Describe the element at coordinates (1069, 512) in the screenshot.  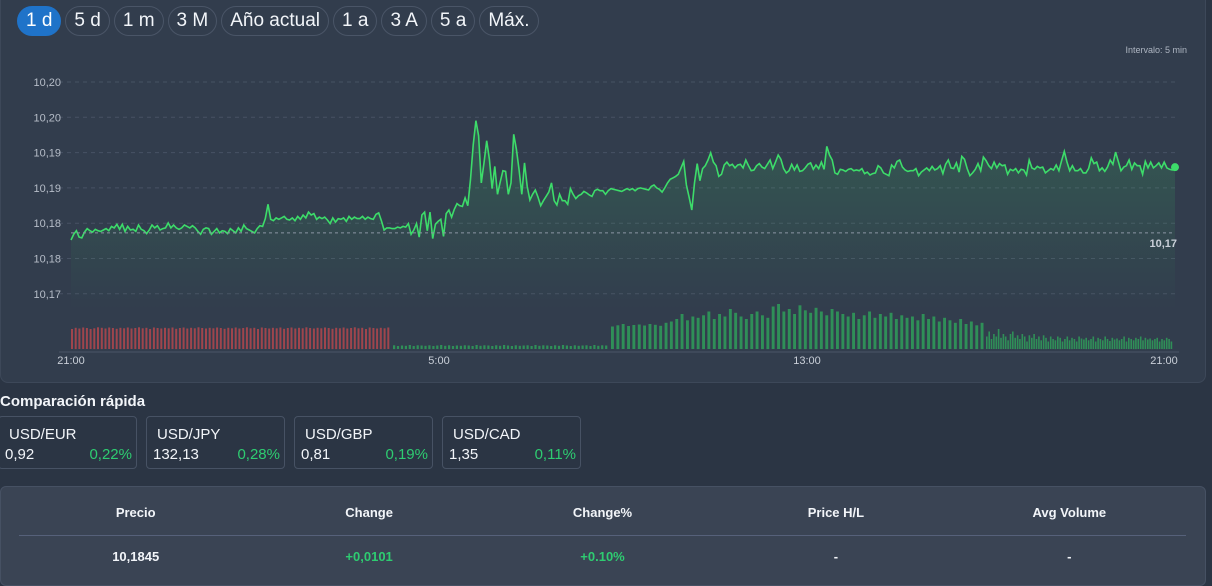
I see `header-avg-volume: Avg Volume` at that location.